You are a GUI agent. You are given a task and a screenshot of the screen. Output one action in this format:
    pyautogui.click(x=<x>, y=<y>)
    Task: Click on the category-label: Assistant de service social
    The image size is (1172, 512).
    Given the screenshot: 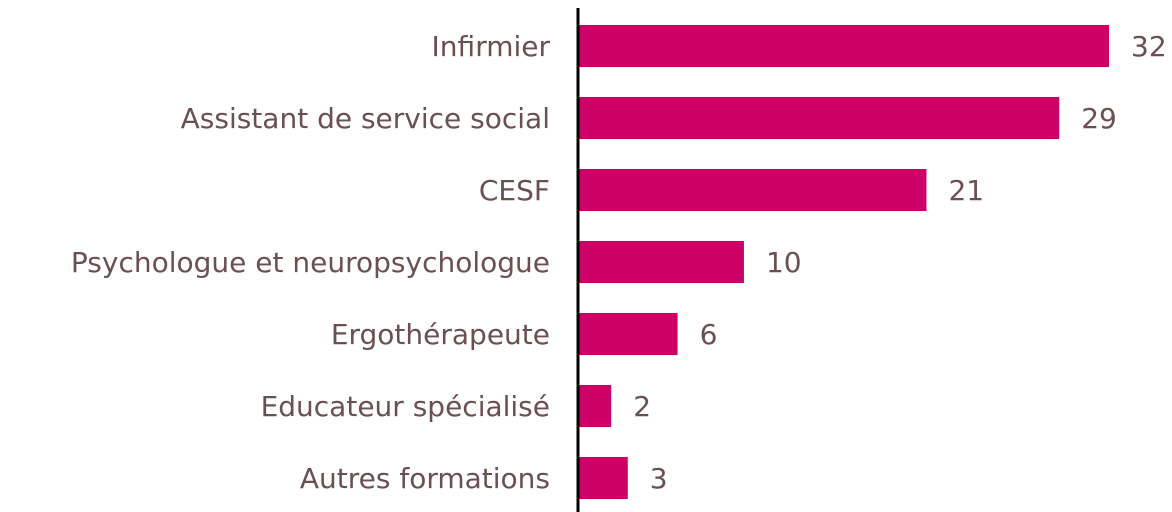 What is the action you would take?
    pyautogui.click(x=365, y=118)
    